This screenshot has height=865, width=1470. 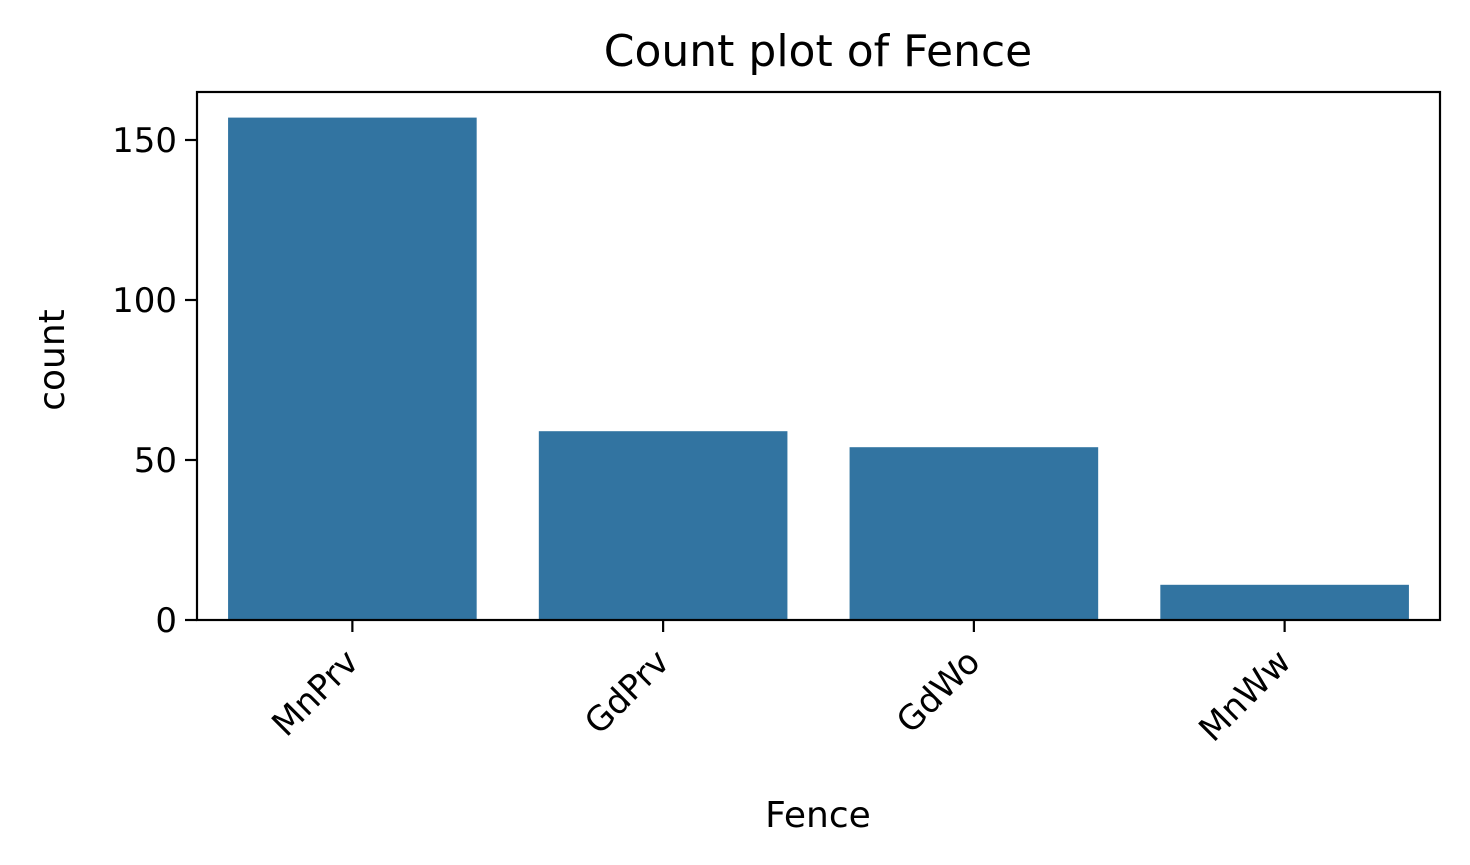 What do you see at coordinates (52, 360) in the screenshot?
I see `y-axis-label: count` at bounding box center [52, 360].